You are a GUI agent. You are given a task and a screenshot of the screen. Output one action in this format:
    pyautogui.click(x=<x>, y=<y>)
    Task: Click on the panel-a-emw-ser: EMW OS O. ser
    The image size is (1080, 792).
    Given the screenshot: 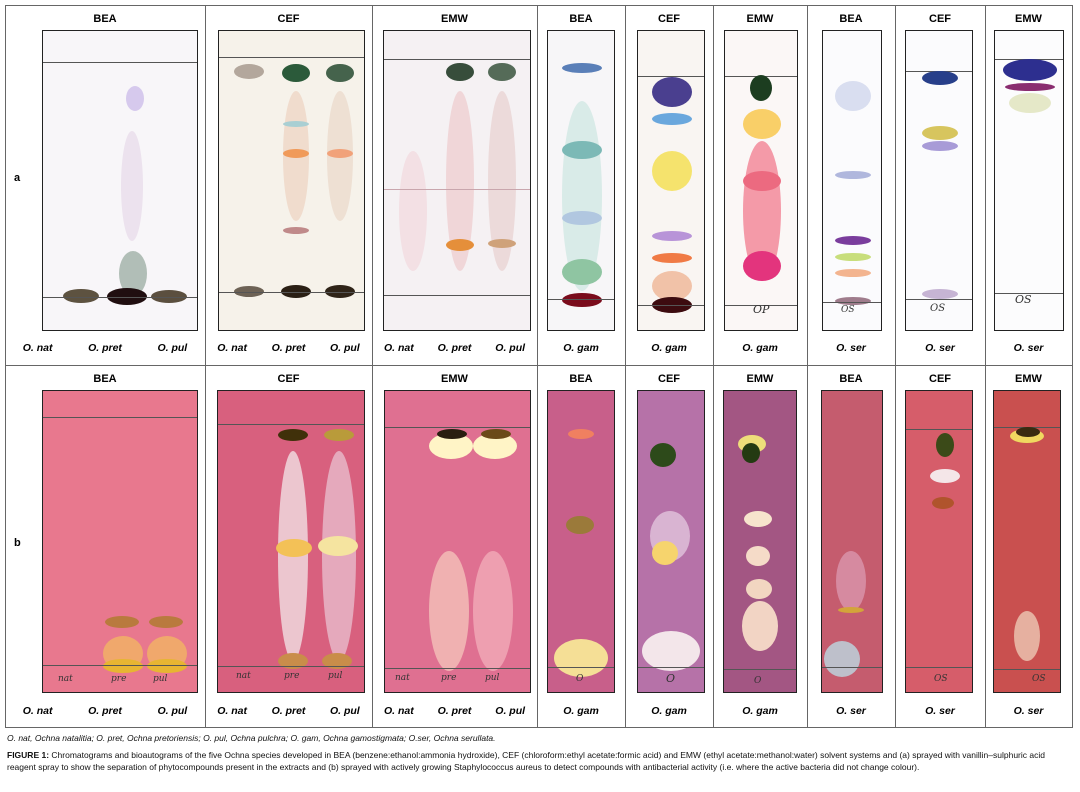 What is the action you would take?
    pyautogui.click(x=1028, y=185)
    